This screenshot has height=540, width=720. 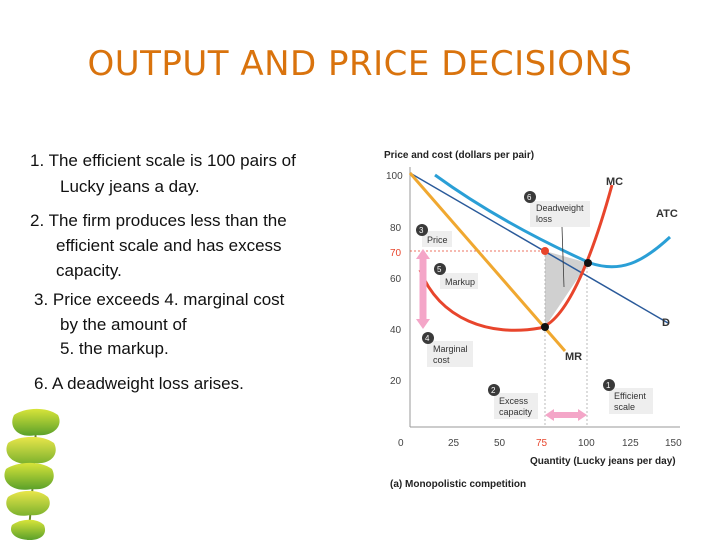 I want to click on x-axis-title: Quantity (Lucky jeans per day), so click(x=603, y=461).